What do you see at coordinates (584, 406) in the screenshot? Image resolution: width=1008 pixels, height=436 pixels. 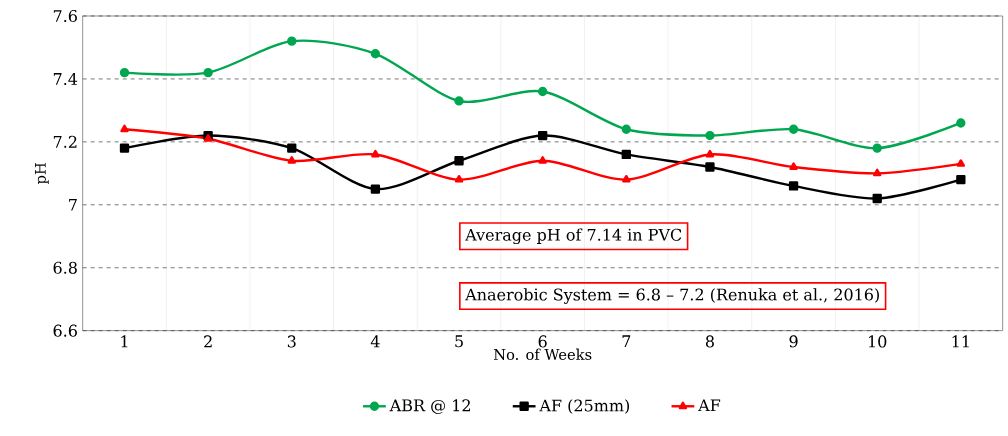 I see `legend-label: AF (25mm)` at bounding box center [584, 406].